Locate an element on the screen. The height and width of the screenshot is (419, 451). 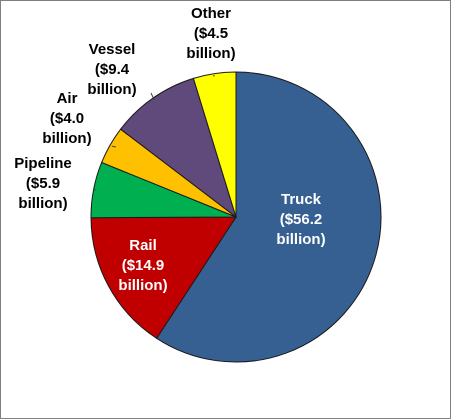
slice-label-truck: Truck ($56.2 billion) is located at coordinates (300, 219).